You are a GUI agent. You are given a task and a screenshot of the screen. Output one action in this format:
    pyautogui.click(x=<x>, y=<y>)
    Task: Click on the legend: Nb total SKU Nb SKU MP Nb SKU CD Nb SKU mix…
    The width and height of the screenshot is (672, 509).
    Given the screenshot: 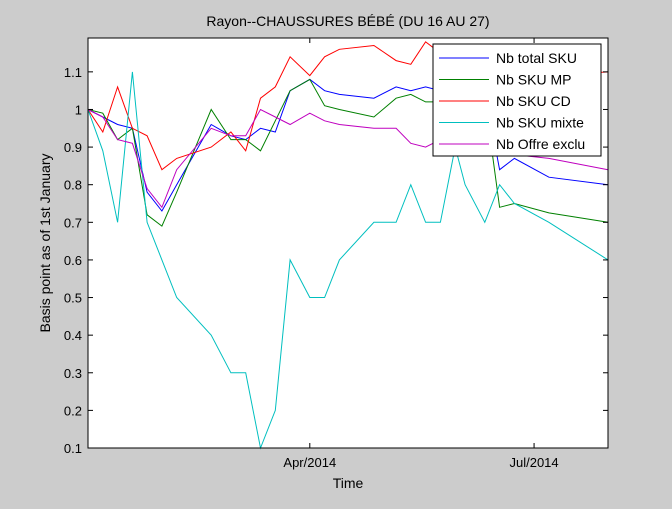 What is the action you would take?
    pyautogui.click(x=517, y=100)
    